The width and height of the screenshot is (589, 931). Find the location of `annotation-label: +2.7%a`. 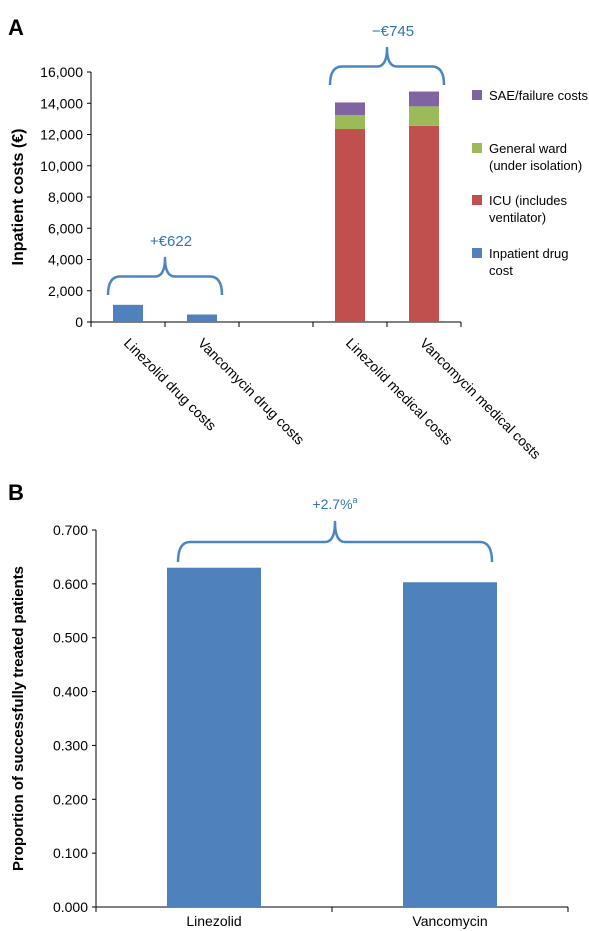

annotation-label: +2.7%a is located at coordinates (334, 503).